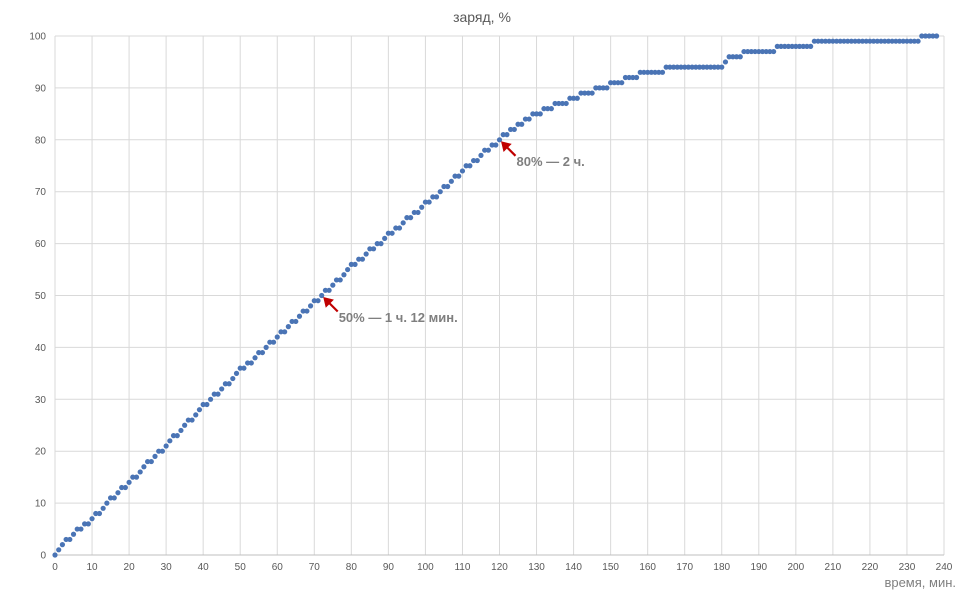  Describe the element at coordinates (833, 567) in the screenshot. I see `x-tick-label: 210` at that location.